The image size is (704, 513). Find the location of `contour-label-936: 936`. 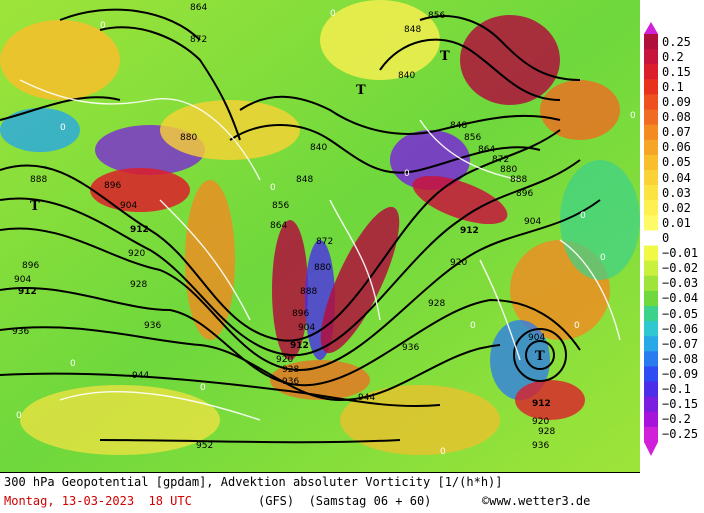

contour-label-936: 936 is located at coordinates (152, 326).